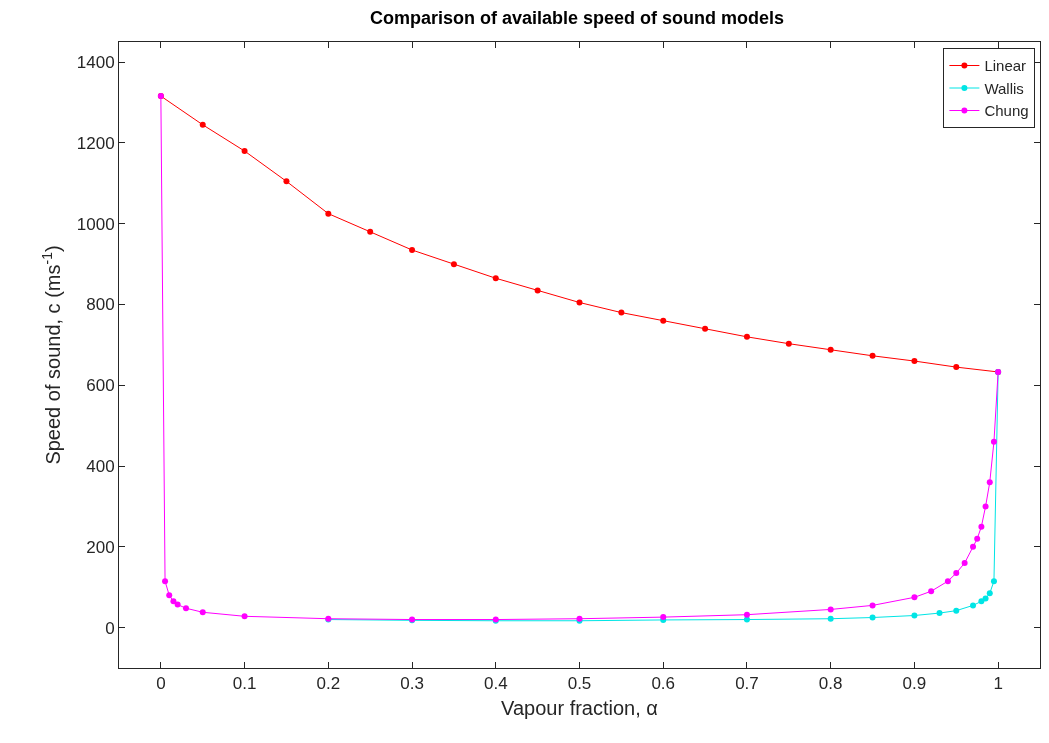  What do you see at coordinates (747, 684) in the screenshot?
I see `x-tick-label: 0.7` at bounding box center [747, 684].